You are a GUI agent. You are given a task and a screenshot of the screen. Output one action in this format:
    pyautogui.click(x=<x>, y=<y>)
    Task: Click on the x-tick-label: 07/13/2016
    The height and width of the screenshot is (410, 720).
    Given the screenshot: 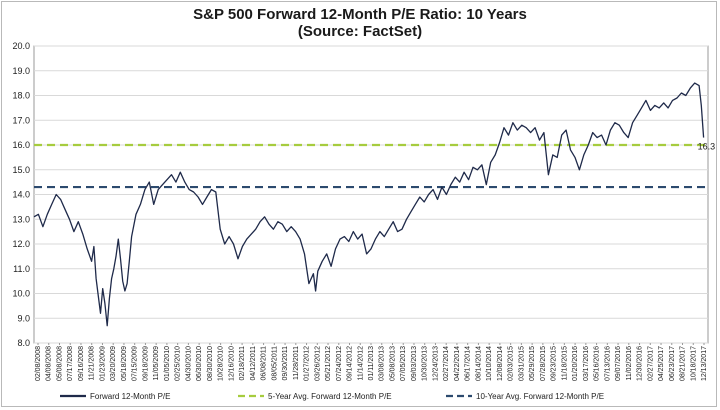 What is the action you would take?
    pyautogui.click(x=607, y=363)
    